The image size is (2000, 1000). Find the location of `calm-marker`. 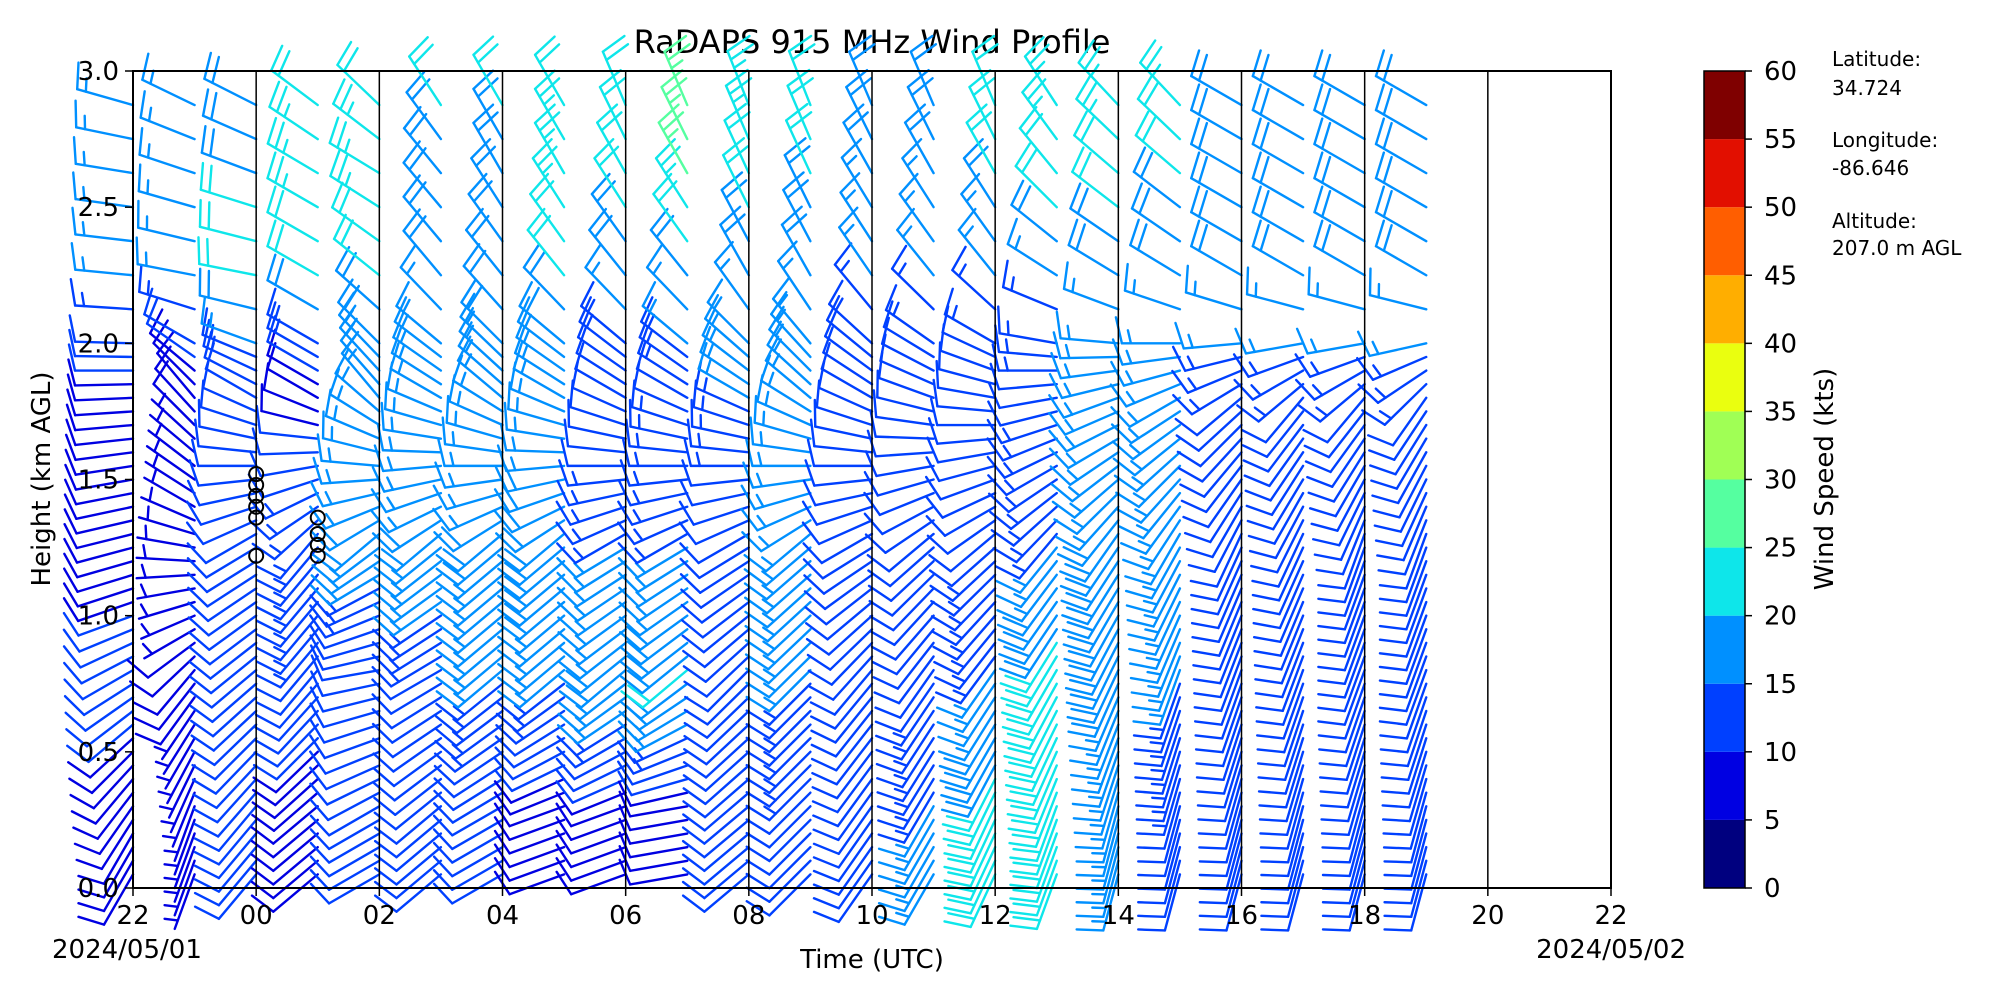

calm-marker is located at coordinates (317, 544).